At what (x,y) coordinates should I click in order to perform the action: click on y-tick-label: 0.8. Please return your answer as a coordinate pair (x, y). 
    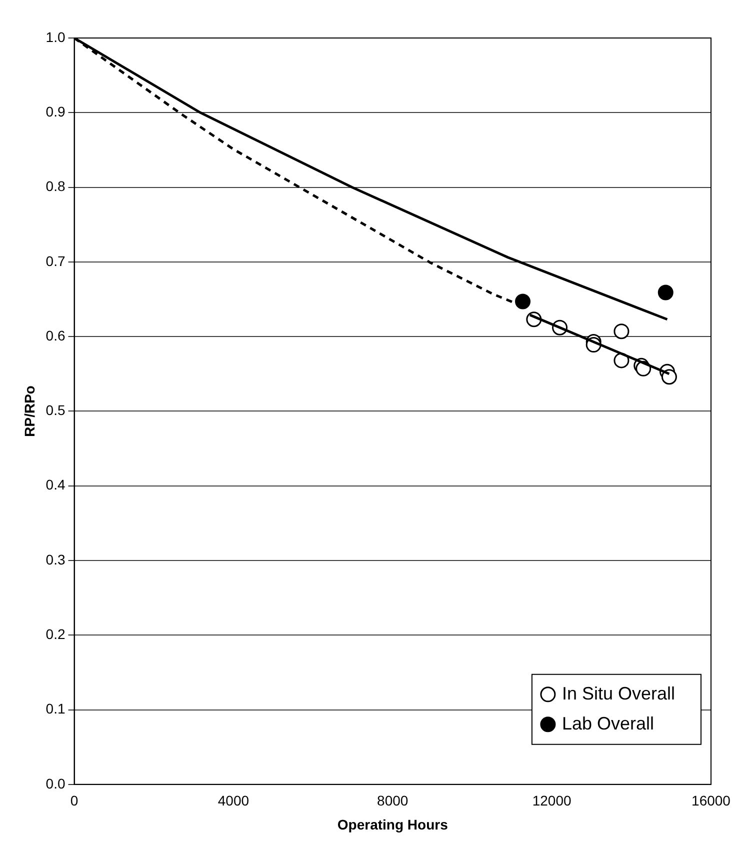
    Looking at the image, I should click on (56, 186).